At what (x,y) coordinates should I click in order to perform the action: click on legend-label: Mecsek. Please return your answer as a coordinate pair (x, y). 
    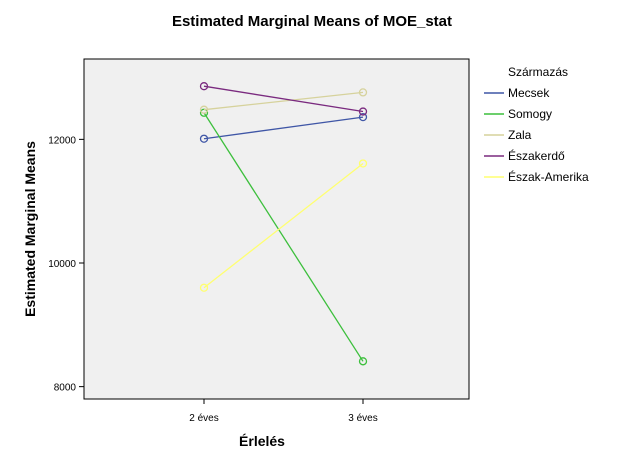
    Looking at the image, I should click on (529, 93).